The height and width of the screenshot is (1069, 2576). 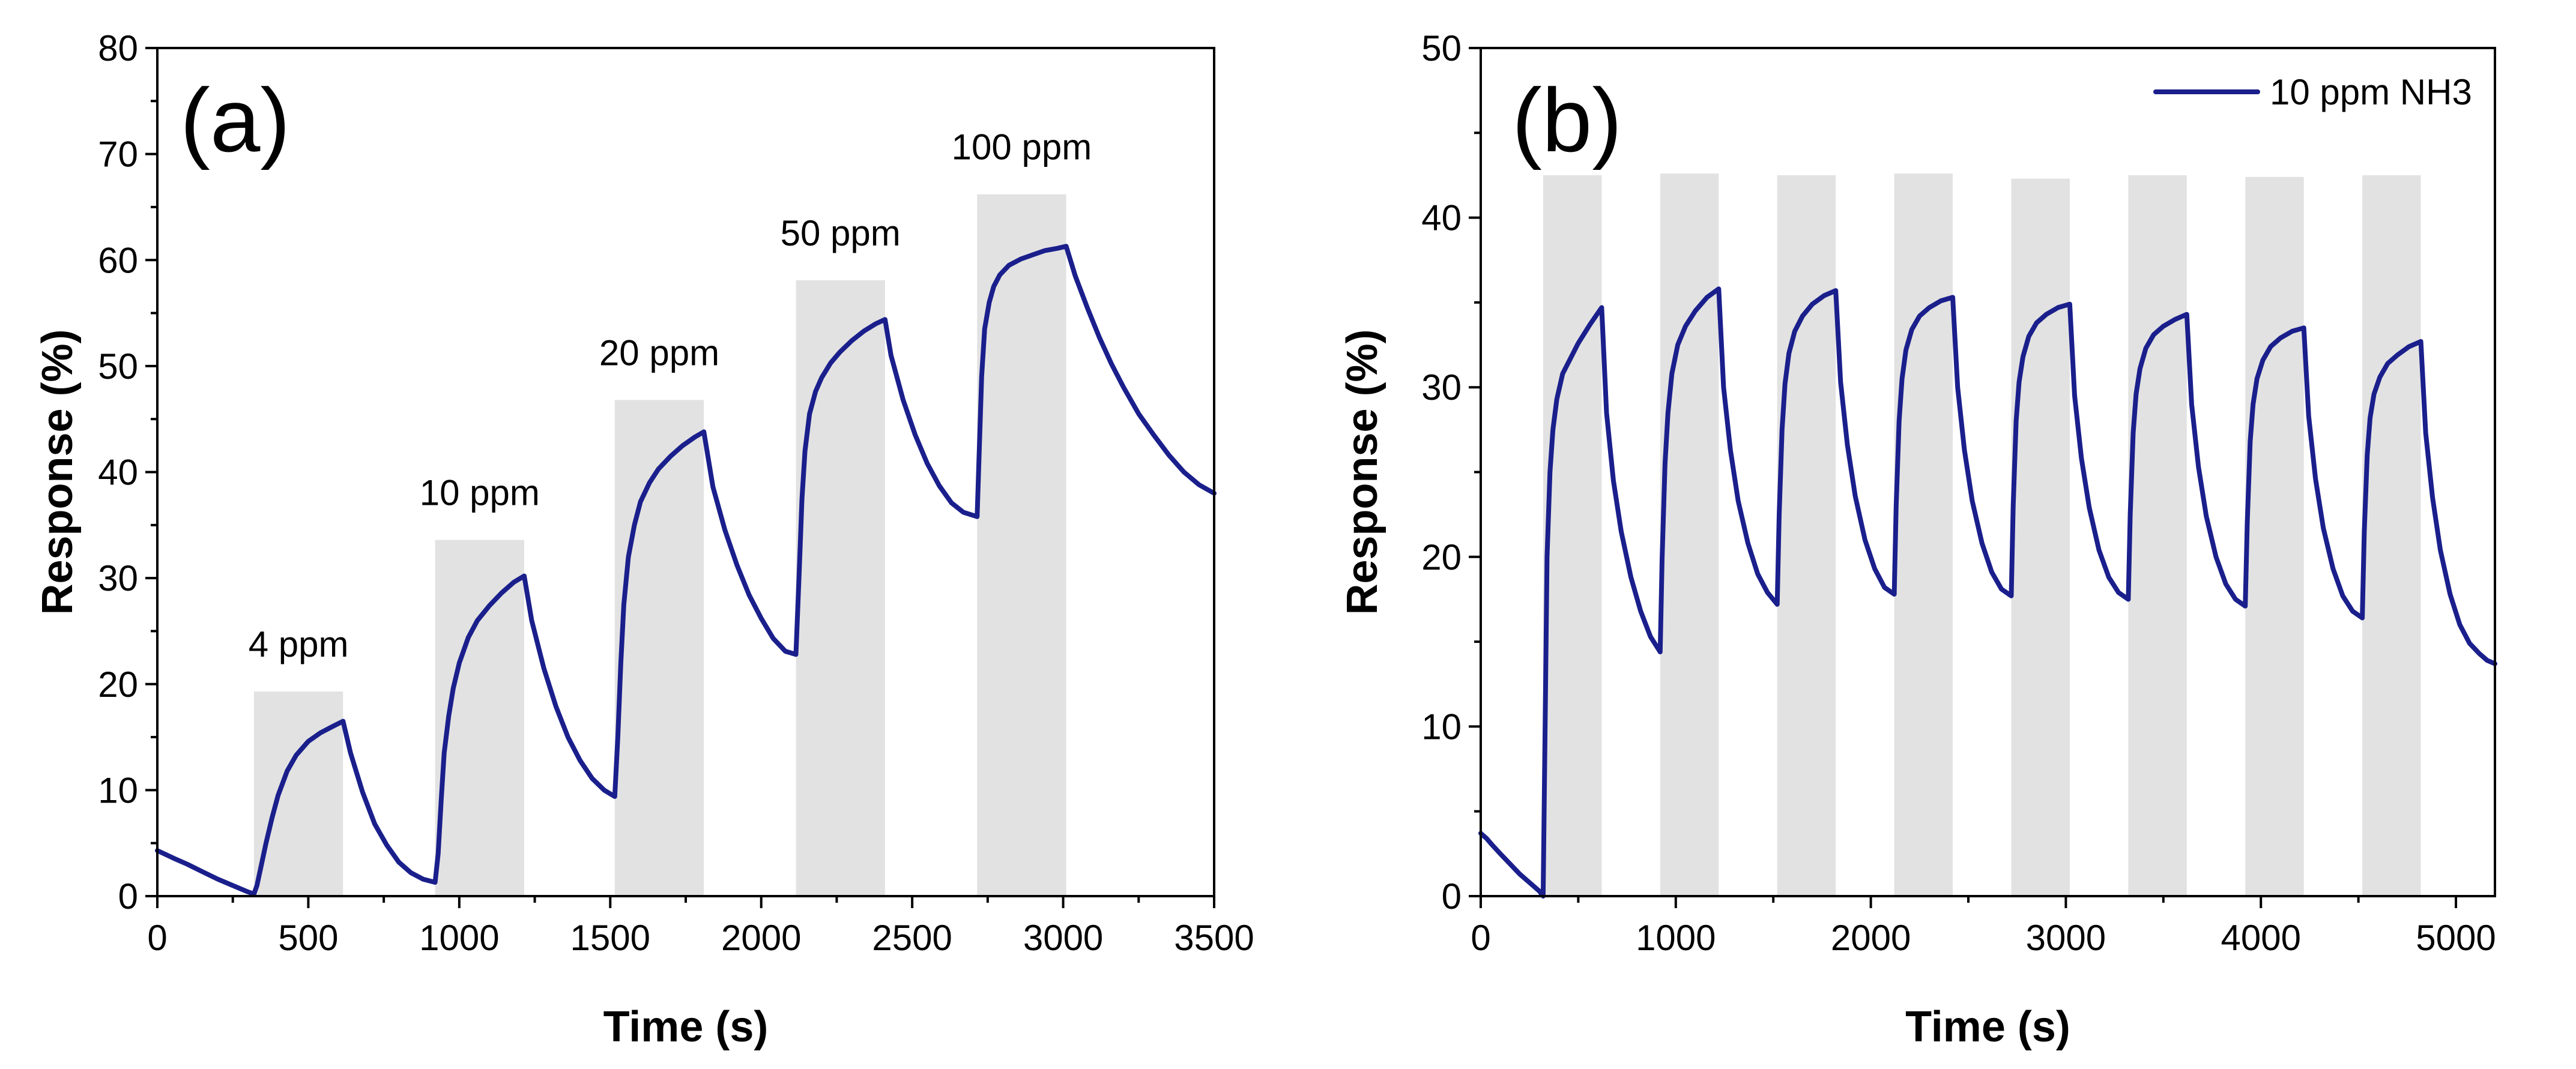 I want to click on x-tick-label-500: 500, so click(x=308, y=938).